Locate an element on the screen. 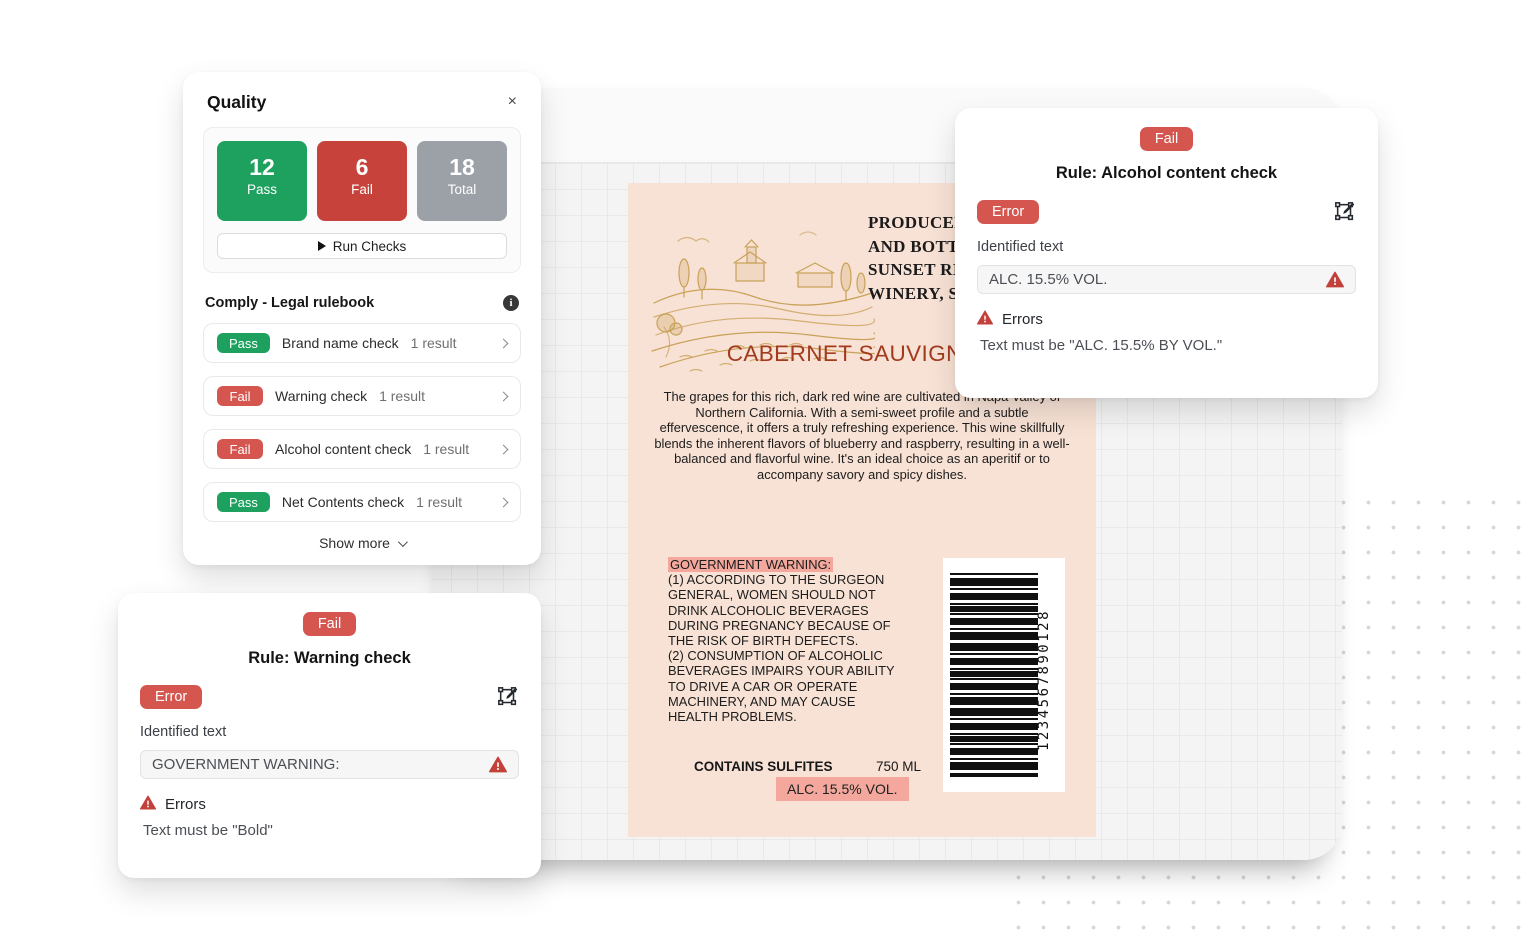 This screenshot has width=1536, height=948. run-checks-button: Run Checks is located at coordinates (362, 246).